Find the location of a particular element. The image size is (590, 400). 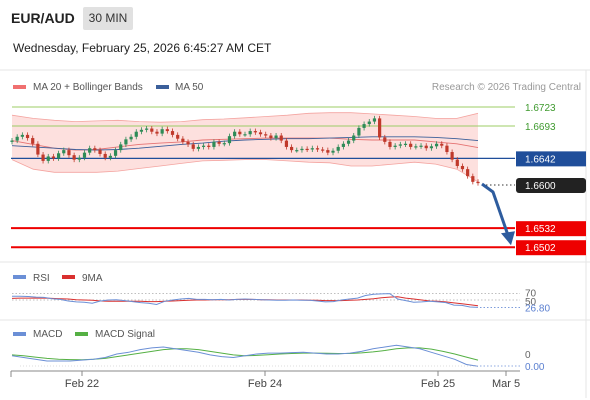

macd-line is located at coordinates (245, 355).